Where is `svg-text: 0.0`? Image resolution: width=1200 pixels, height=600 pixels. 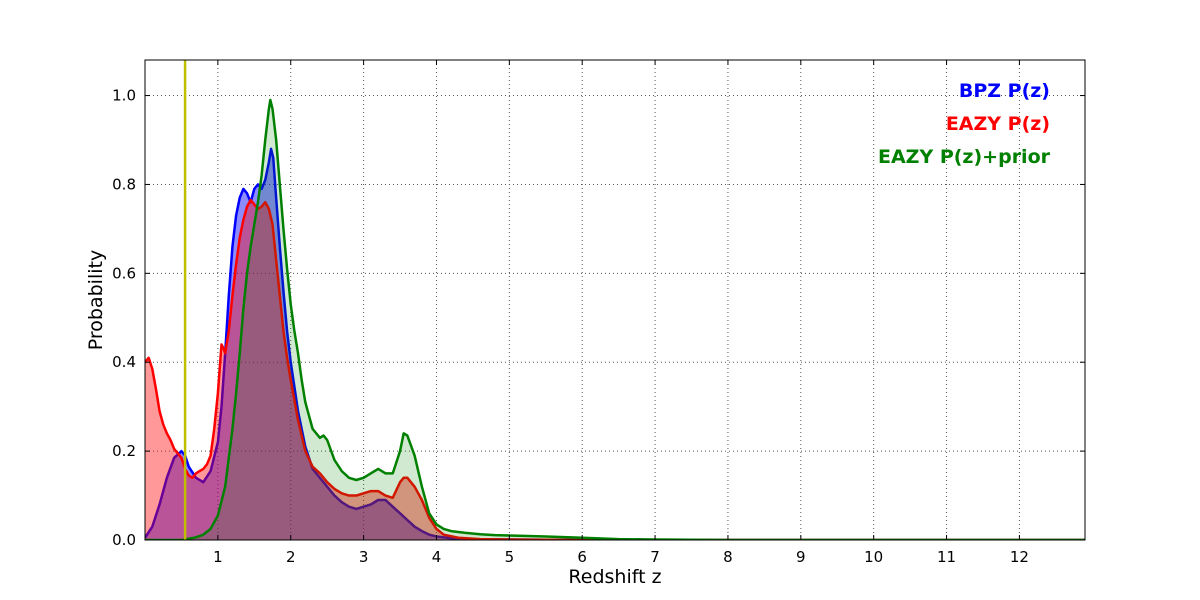 svg-text: 0.0 is located at coordinates (124, 540).